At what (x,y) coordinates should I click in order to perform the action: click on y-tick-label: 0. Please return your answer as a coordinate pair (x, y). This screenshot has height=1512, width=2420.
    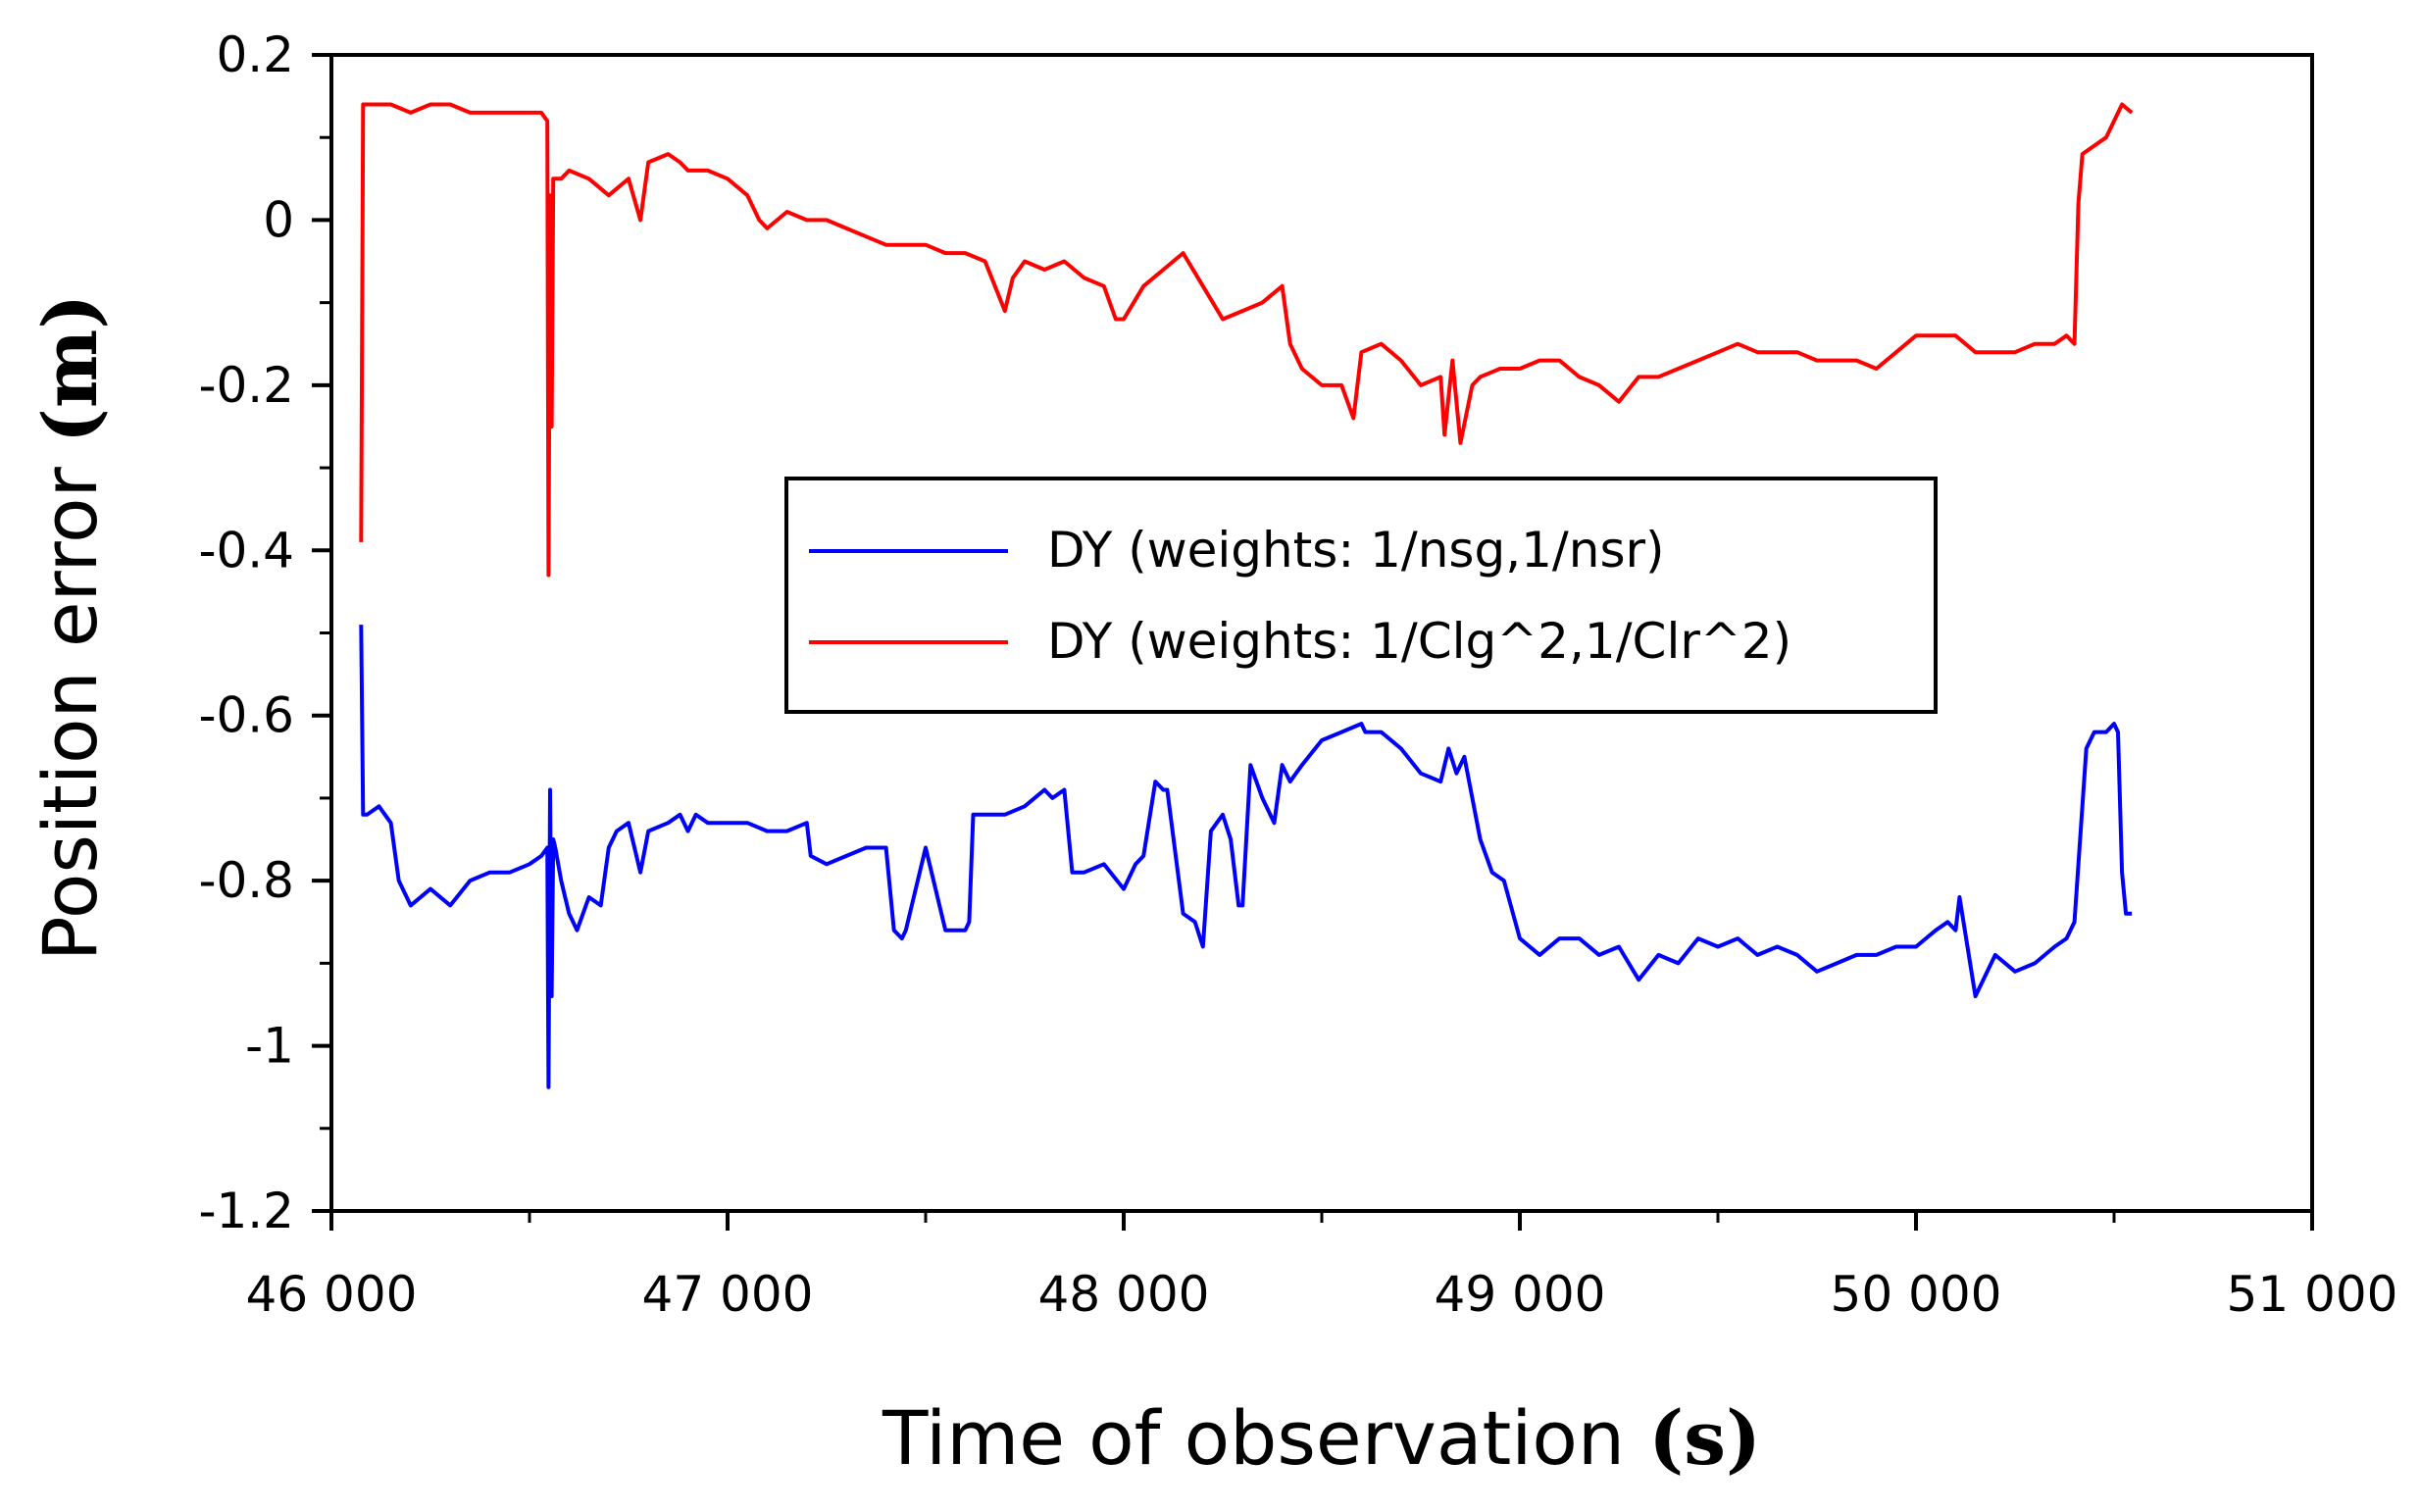
    Looking at the image, I should click on (278, 219).